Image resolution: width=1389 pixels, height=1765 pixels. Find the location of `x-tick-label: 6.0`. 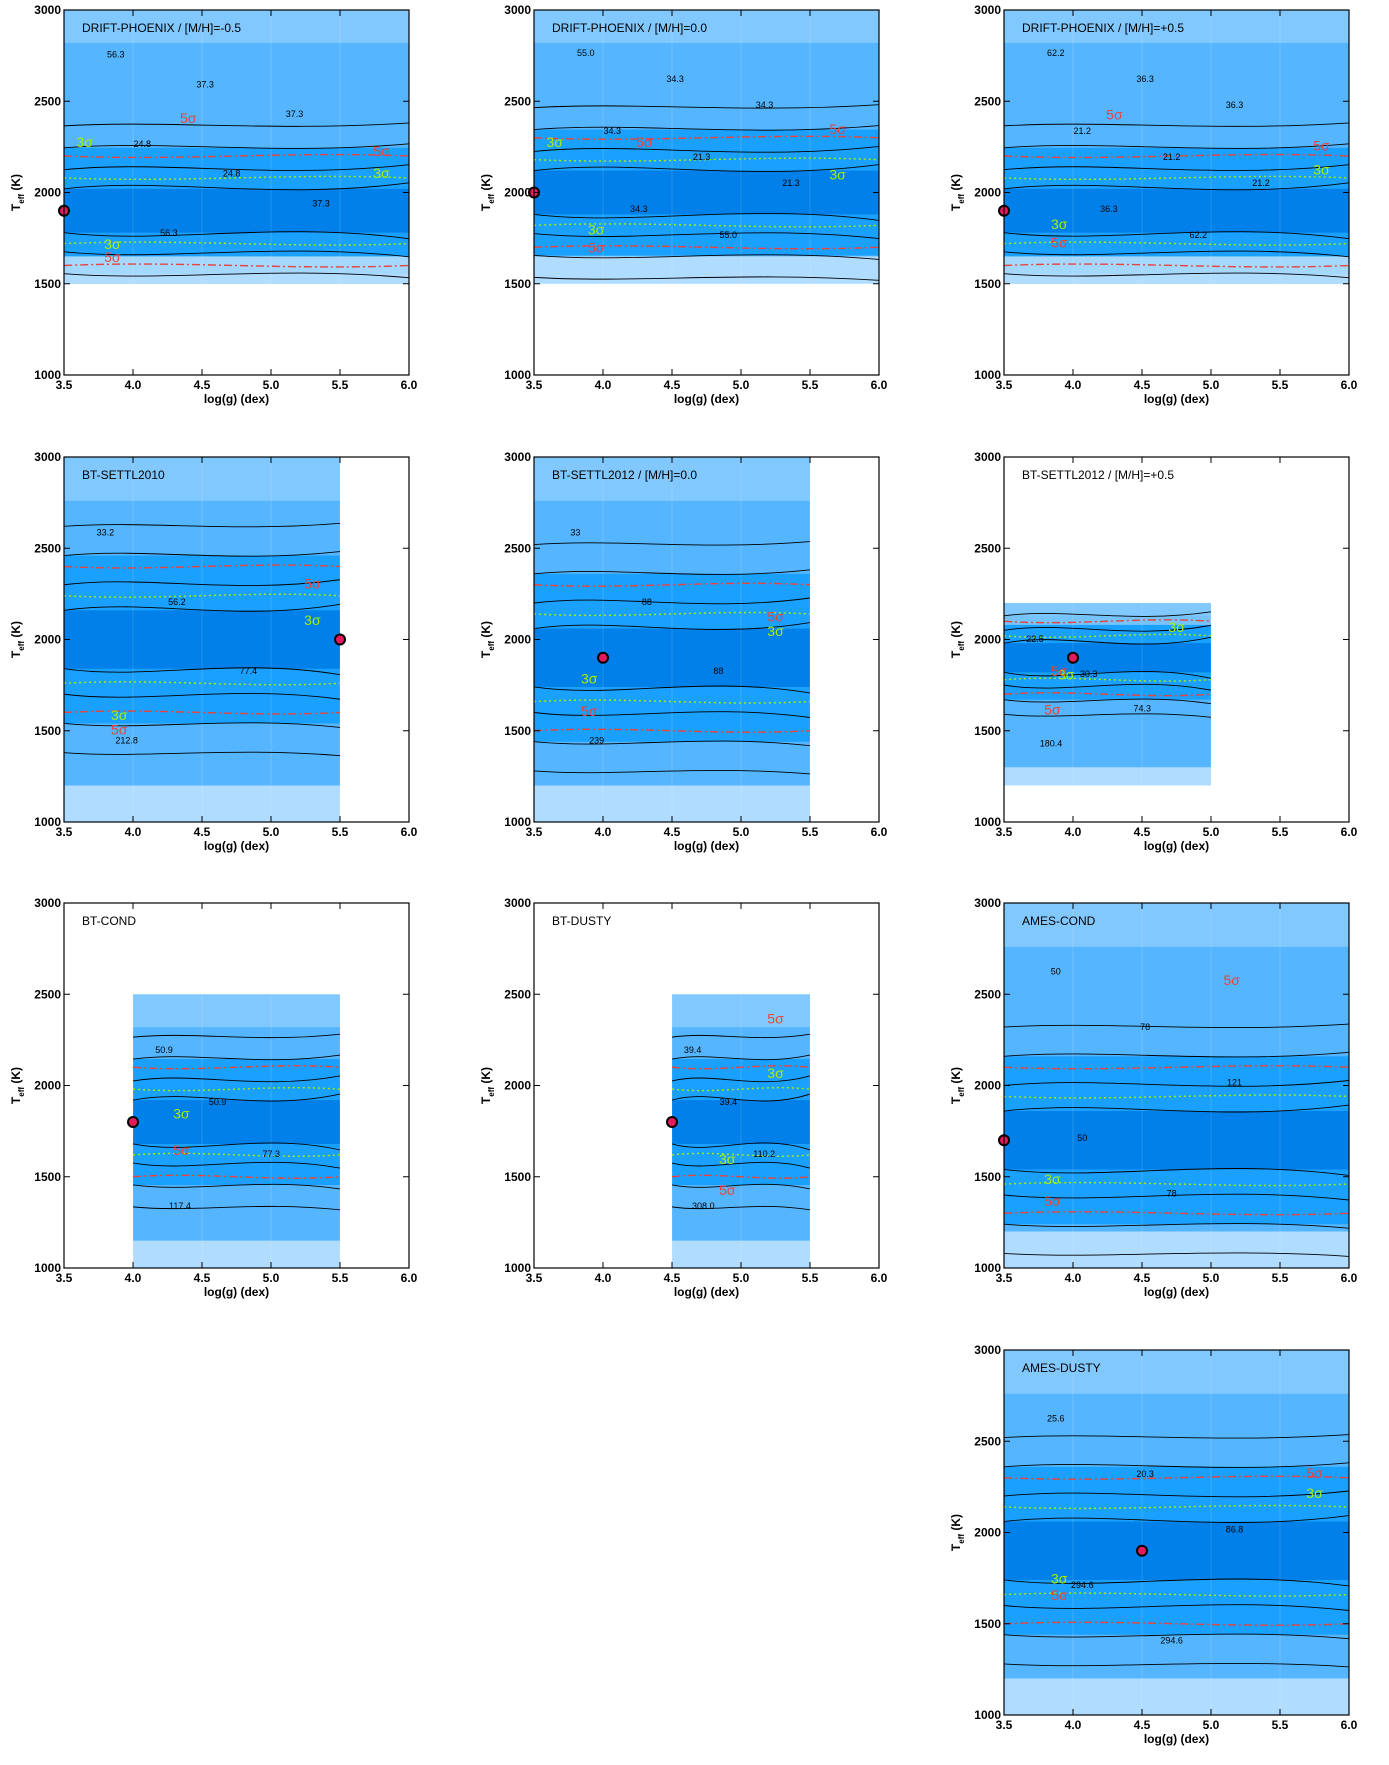

x-tick-label: 6.0 is located at coordinates (409, 832).